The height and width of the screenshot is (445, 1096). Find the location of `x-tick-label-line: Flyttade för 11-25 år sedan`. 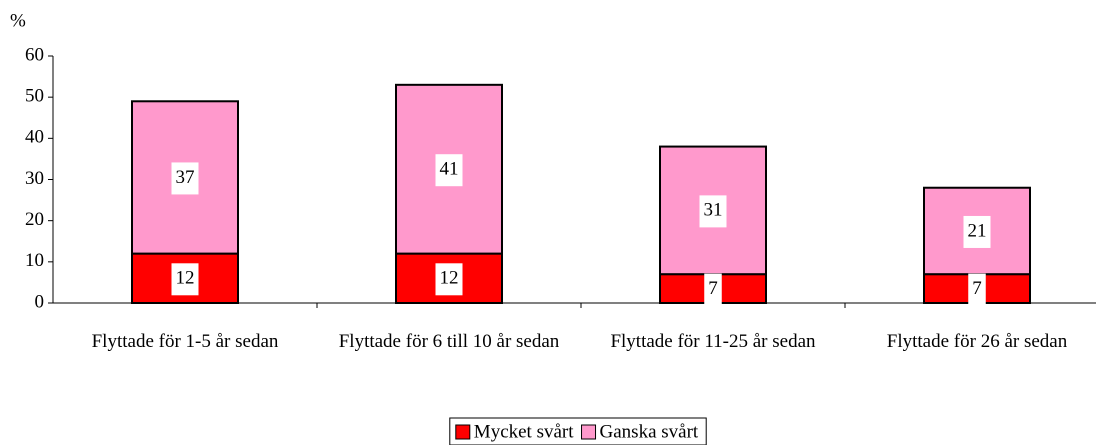

x-tick-label-line: Flyttade för 11-25 år sedan is located at coordinates (713, 341).